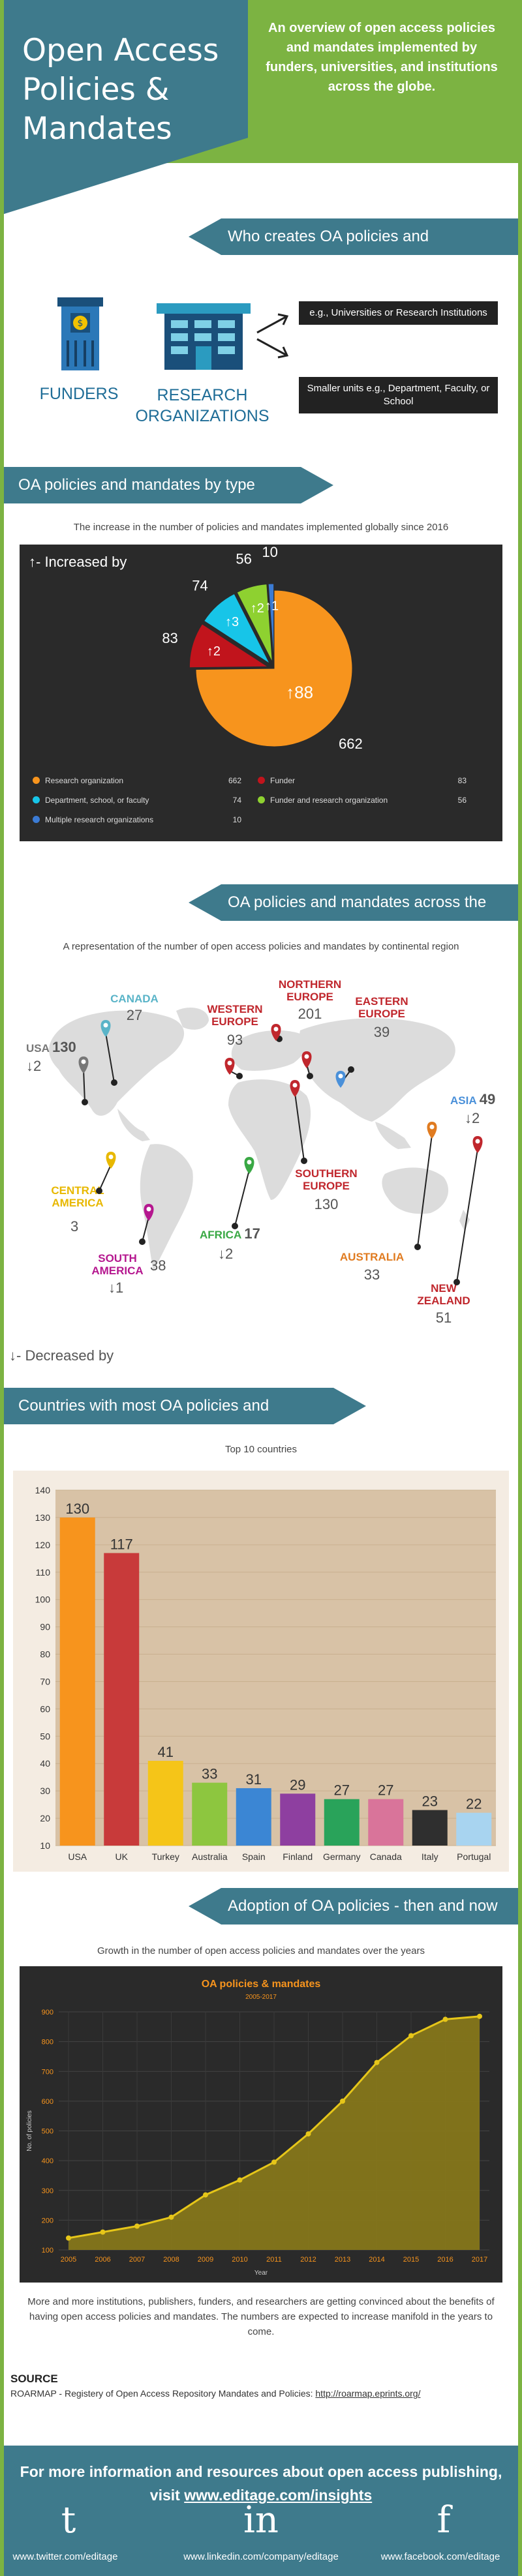 This screenshot has width=522, height=2576. What do you see at coordinates (48, 2250) in the screenshot?
I see `area-y-tick: 100` at bounding box center [48, 2250].